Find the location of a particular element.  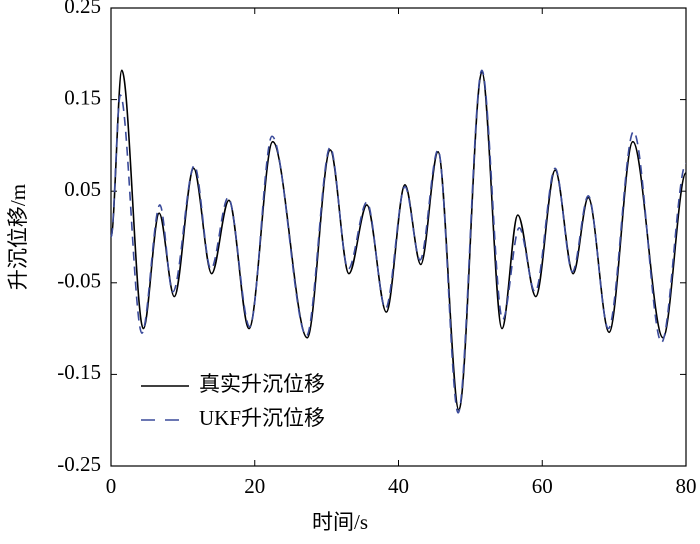

x-tick-label: 80 is located at coordinates (686, 486).